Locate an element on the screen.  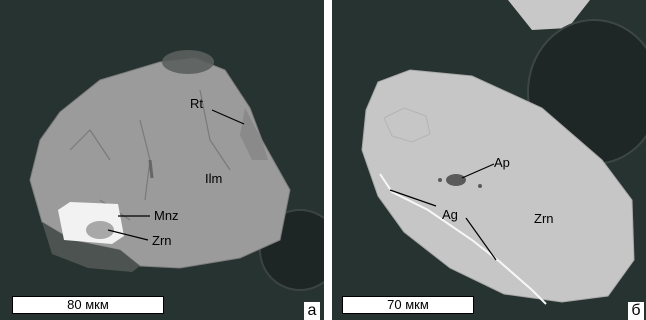
label-rt: Rt is located at coordinates (196, 103).